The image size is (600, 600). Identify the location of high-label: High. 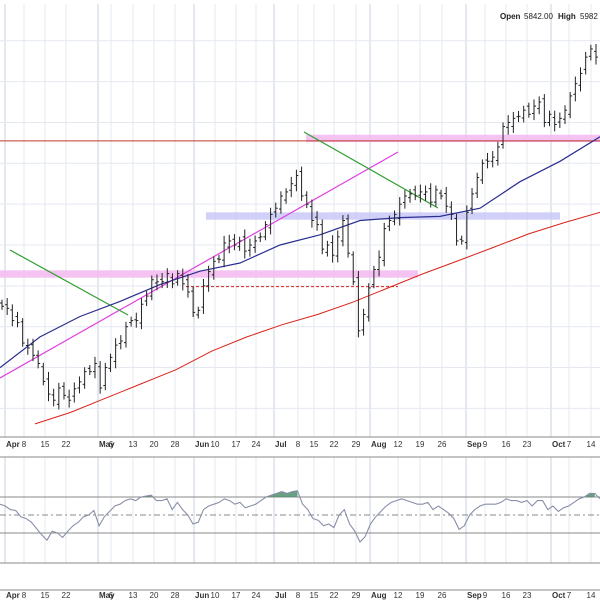
(567, 16).